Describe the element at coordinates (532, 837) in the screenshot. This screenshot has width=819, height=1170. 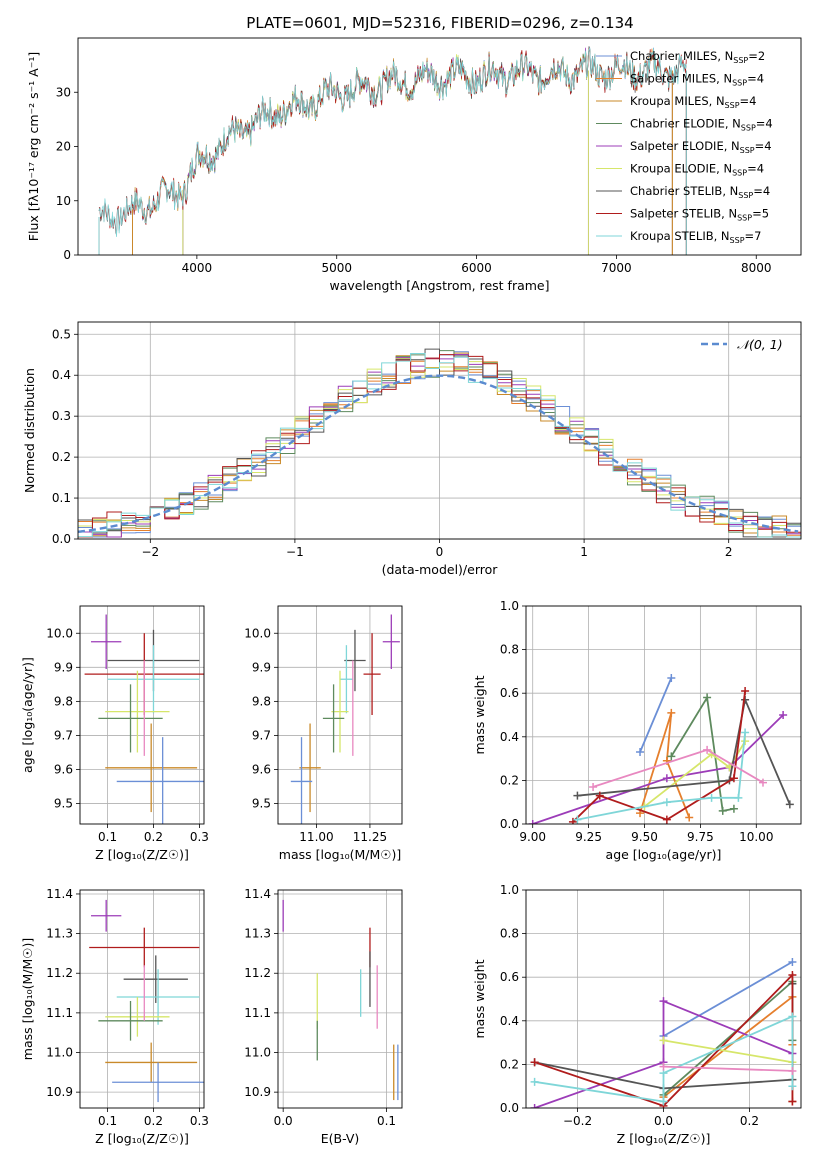
I see `x-tick-label: 9.00` at that location.